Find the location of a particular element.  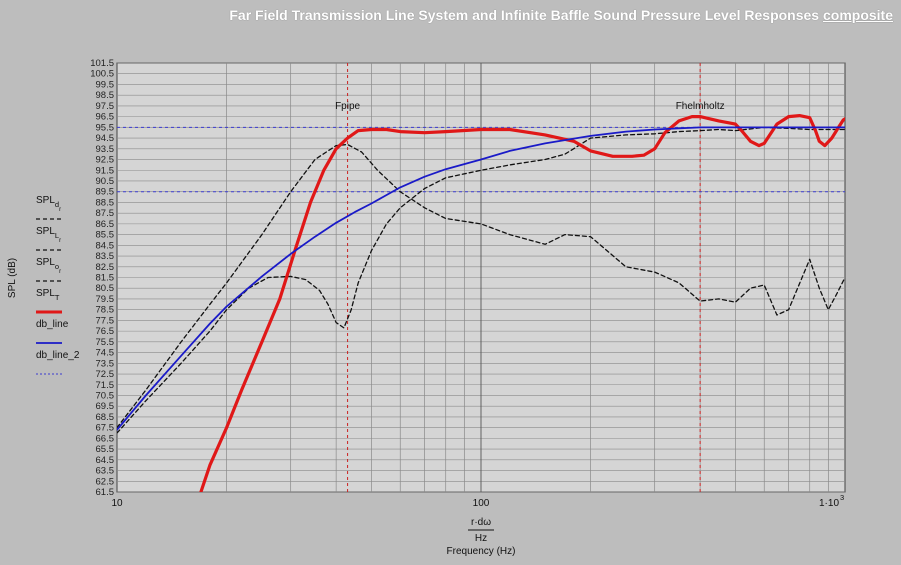

y-tick-label: 92.5 is located at coordinates (105, 160).